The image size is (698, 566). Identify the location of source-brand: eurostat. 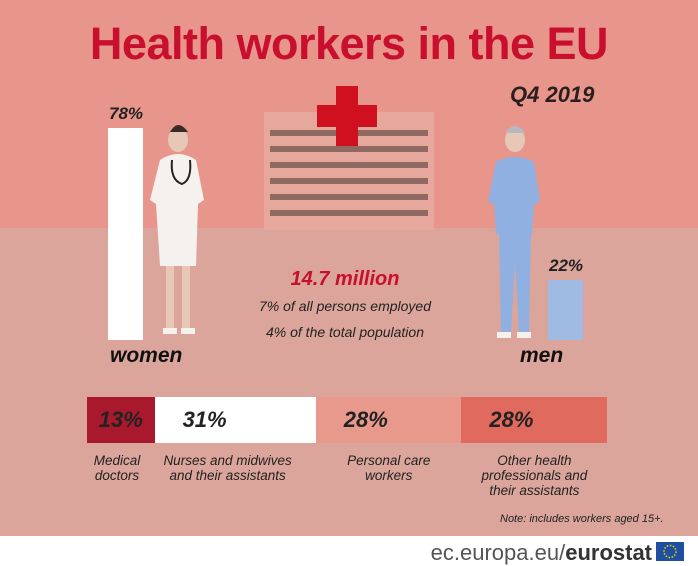
(608, 552).